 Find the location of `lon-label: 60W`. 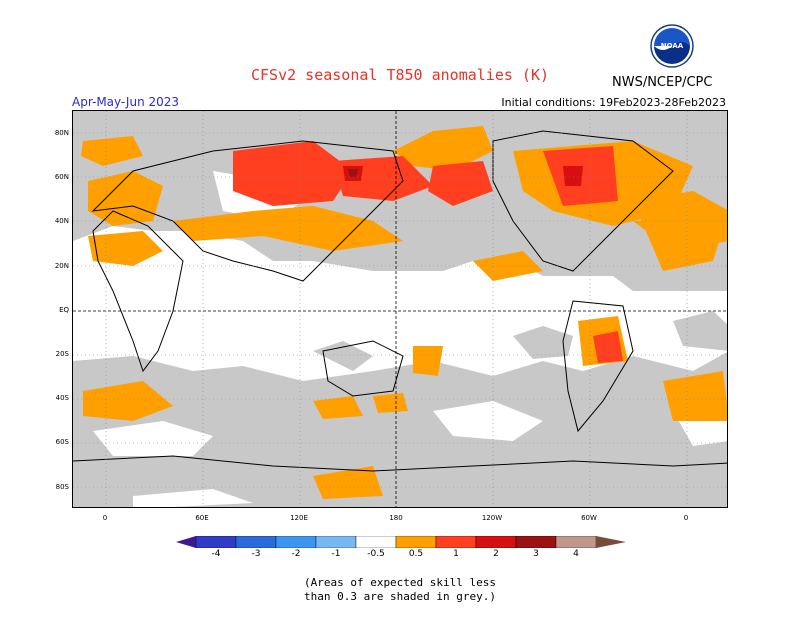

lon-label: 60W is located at coordinates (589, 518).